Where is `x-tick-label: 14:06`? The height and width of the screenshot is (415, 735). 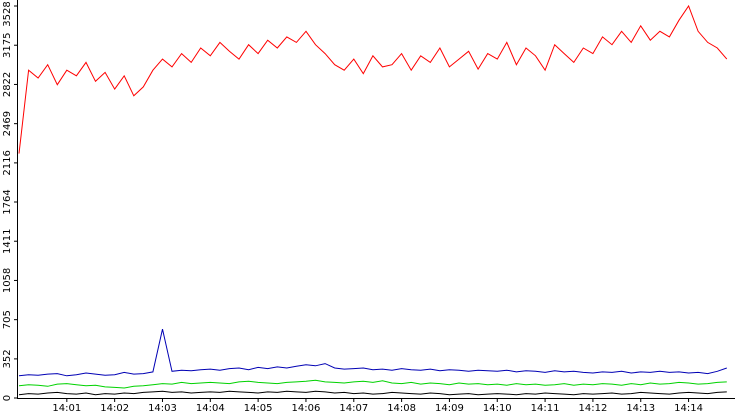
x-tick-label: 14:06 is located at coordinates (306, 408).